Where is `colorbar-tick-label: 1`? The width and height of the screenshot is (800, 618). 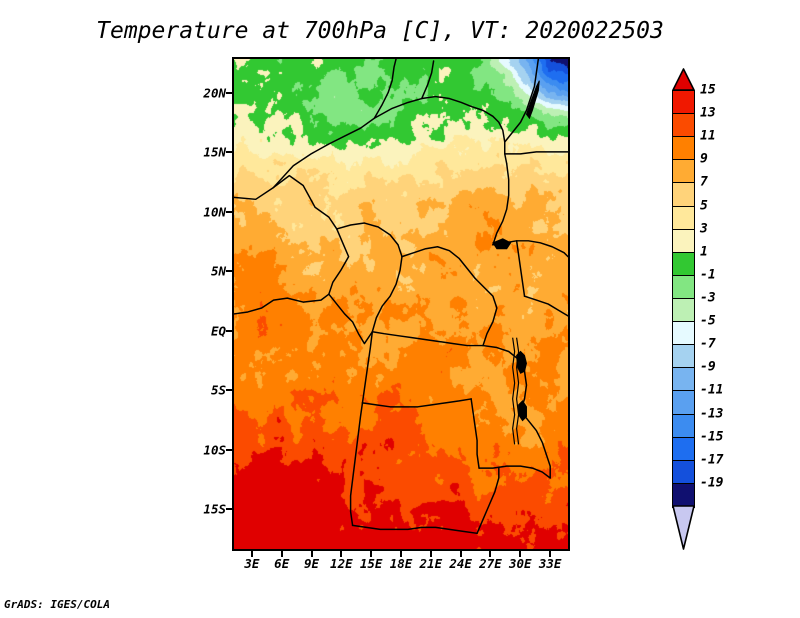 colorbar-tick-label: 1 is located at coordinates (704, 252).